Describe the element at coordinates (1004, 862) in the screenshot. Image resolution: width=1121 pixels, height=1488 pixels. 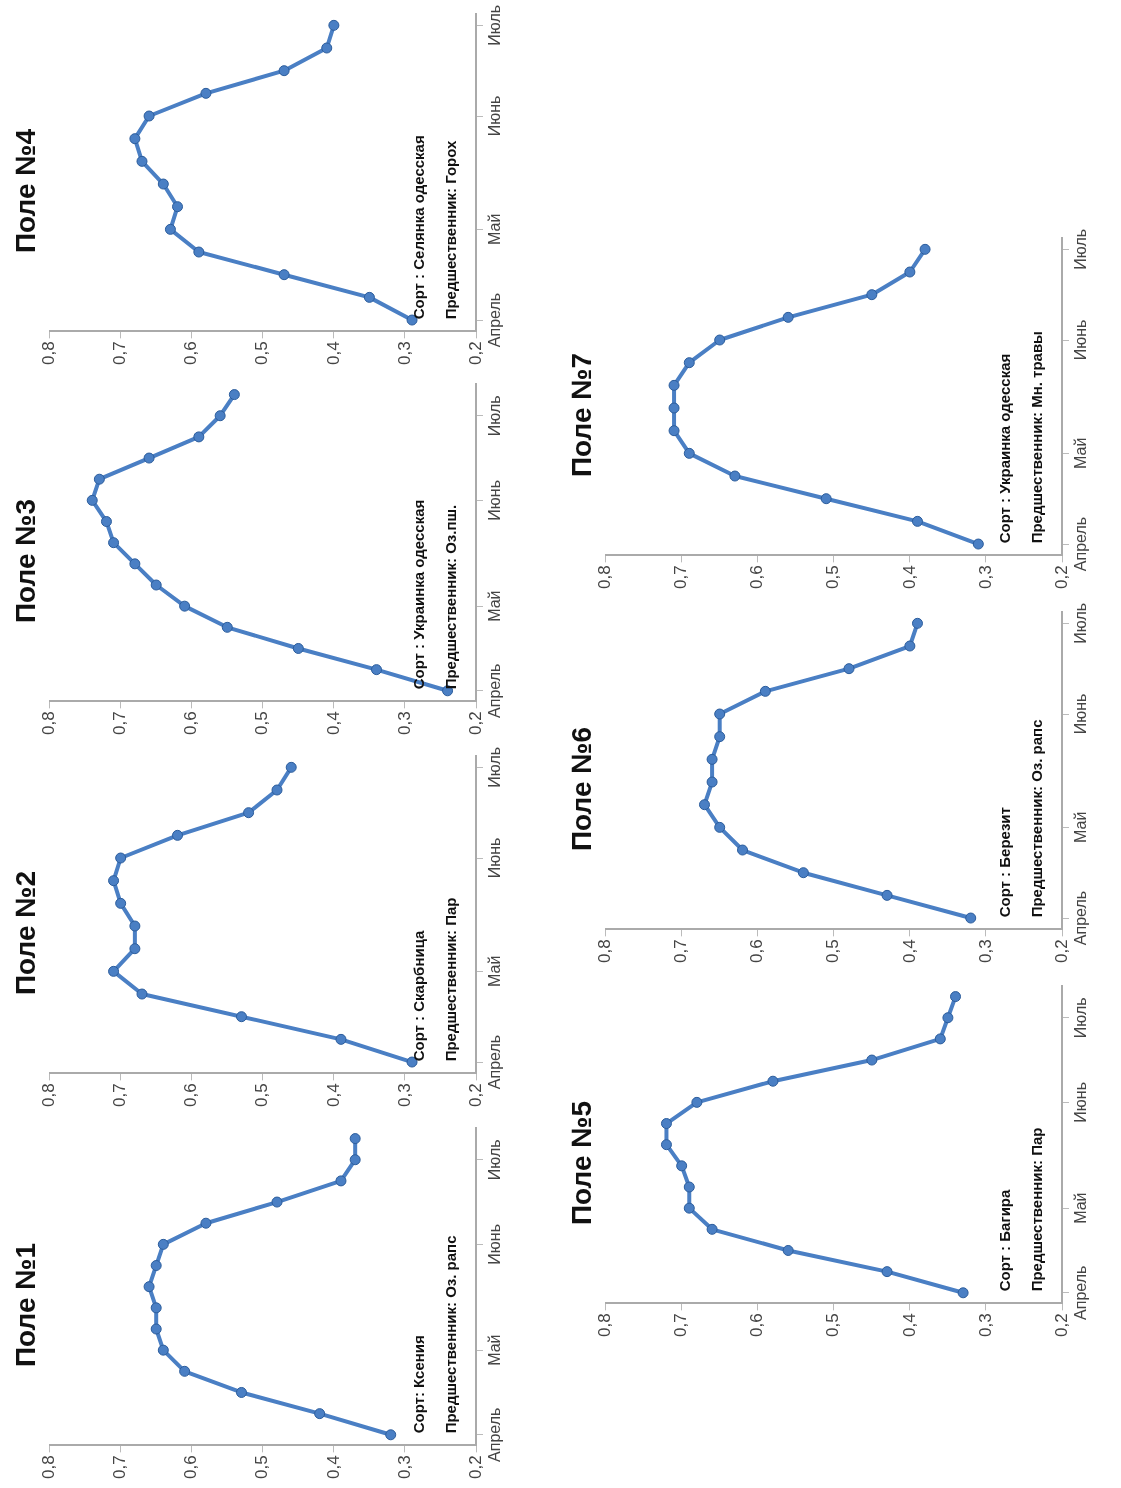
I see `annotation: Сорт : Березит` at that location.